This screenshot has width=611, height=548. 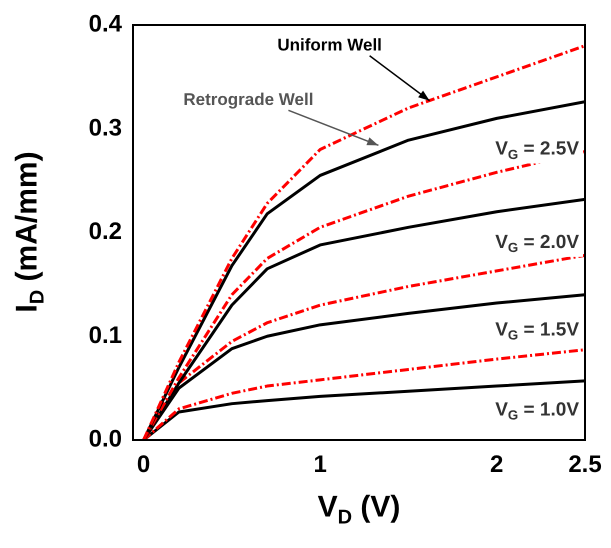 I want to click on annotation: Uniform Well, so click(x=329, y=44).